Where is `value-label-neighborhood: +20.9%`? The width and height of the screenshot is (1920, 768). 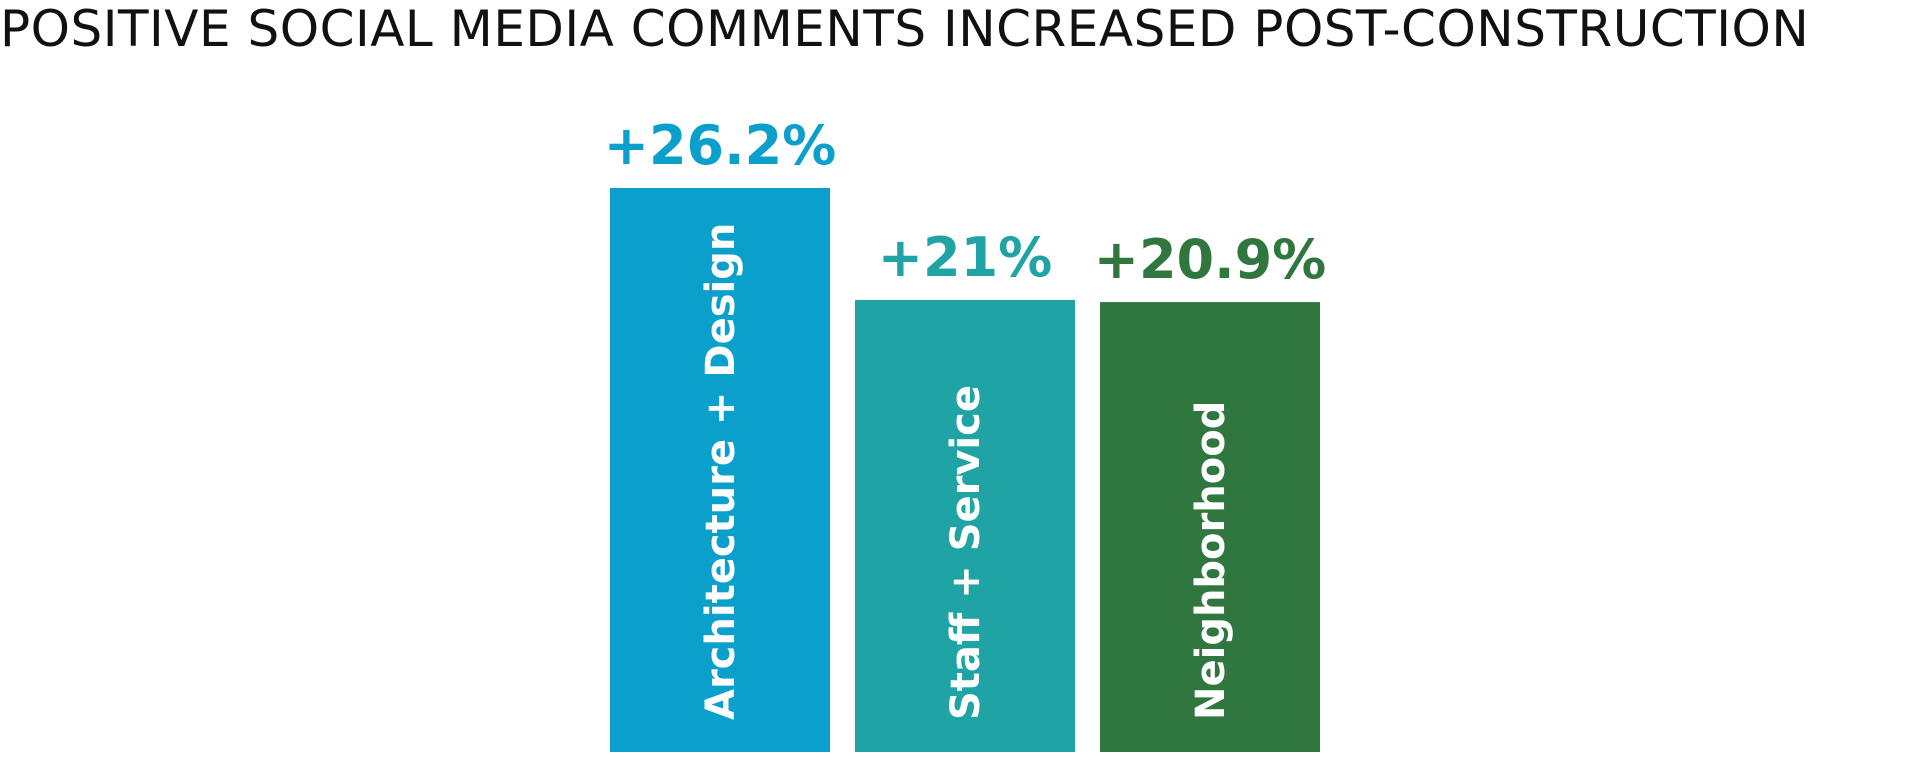 value-label-neighborhood: +20.9% is located at coordinates (1210, 259).